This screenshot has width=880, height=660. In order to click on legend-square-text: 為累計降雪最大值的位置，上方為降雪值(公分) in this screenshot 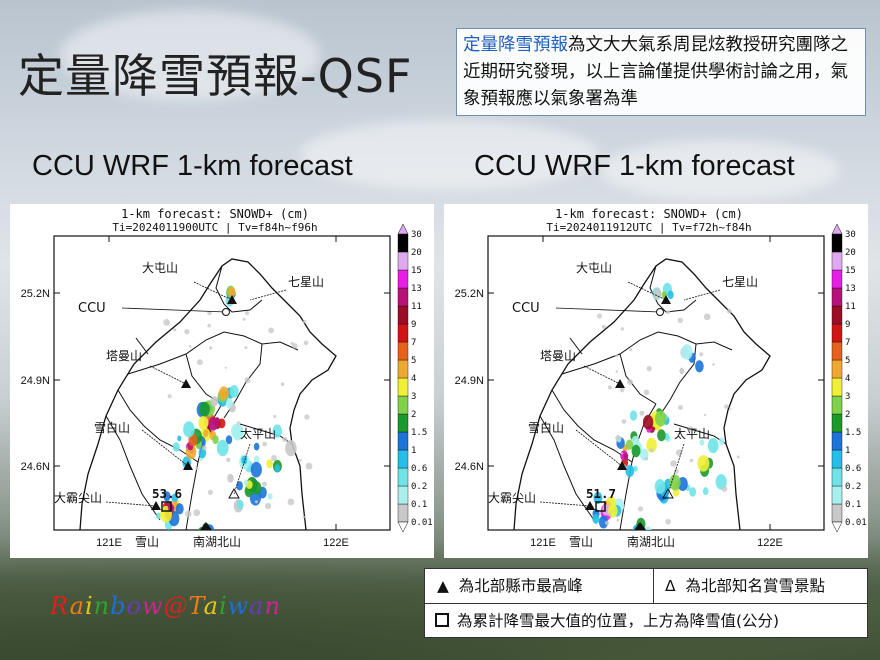, I will do `click(618, 621)`.